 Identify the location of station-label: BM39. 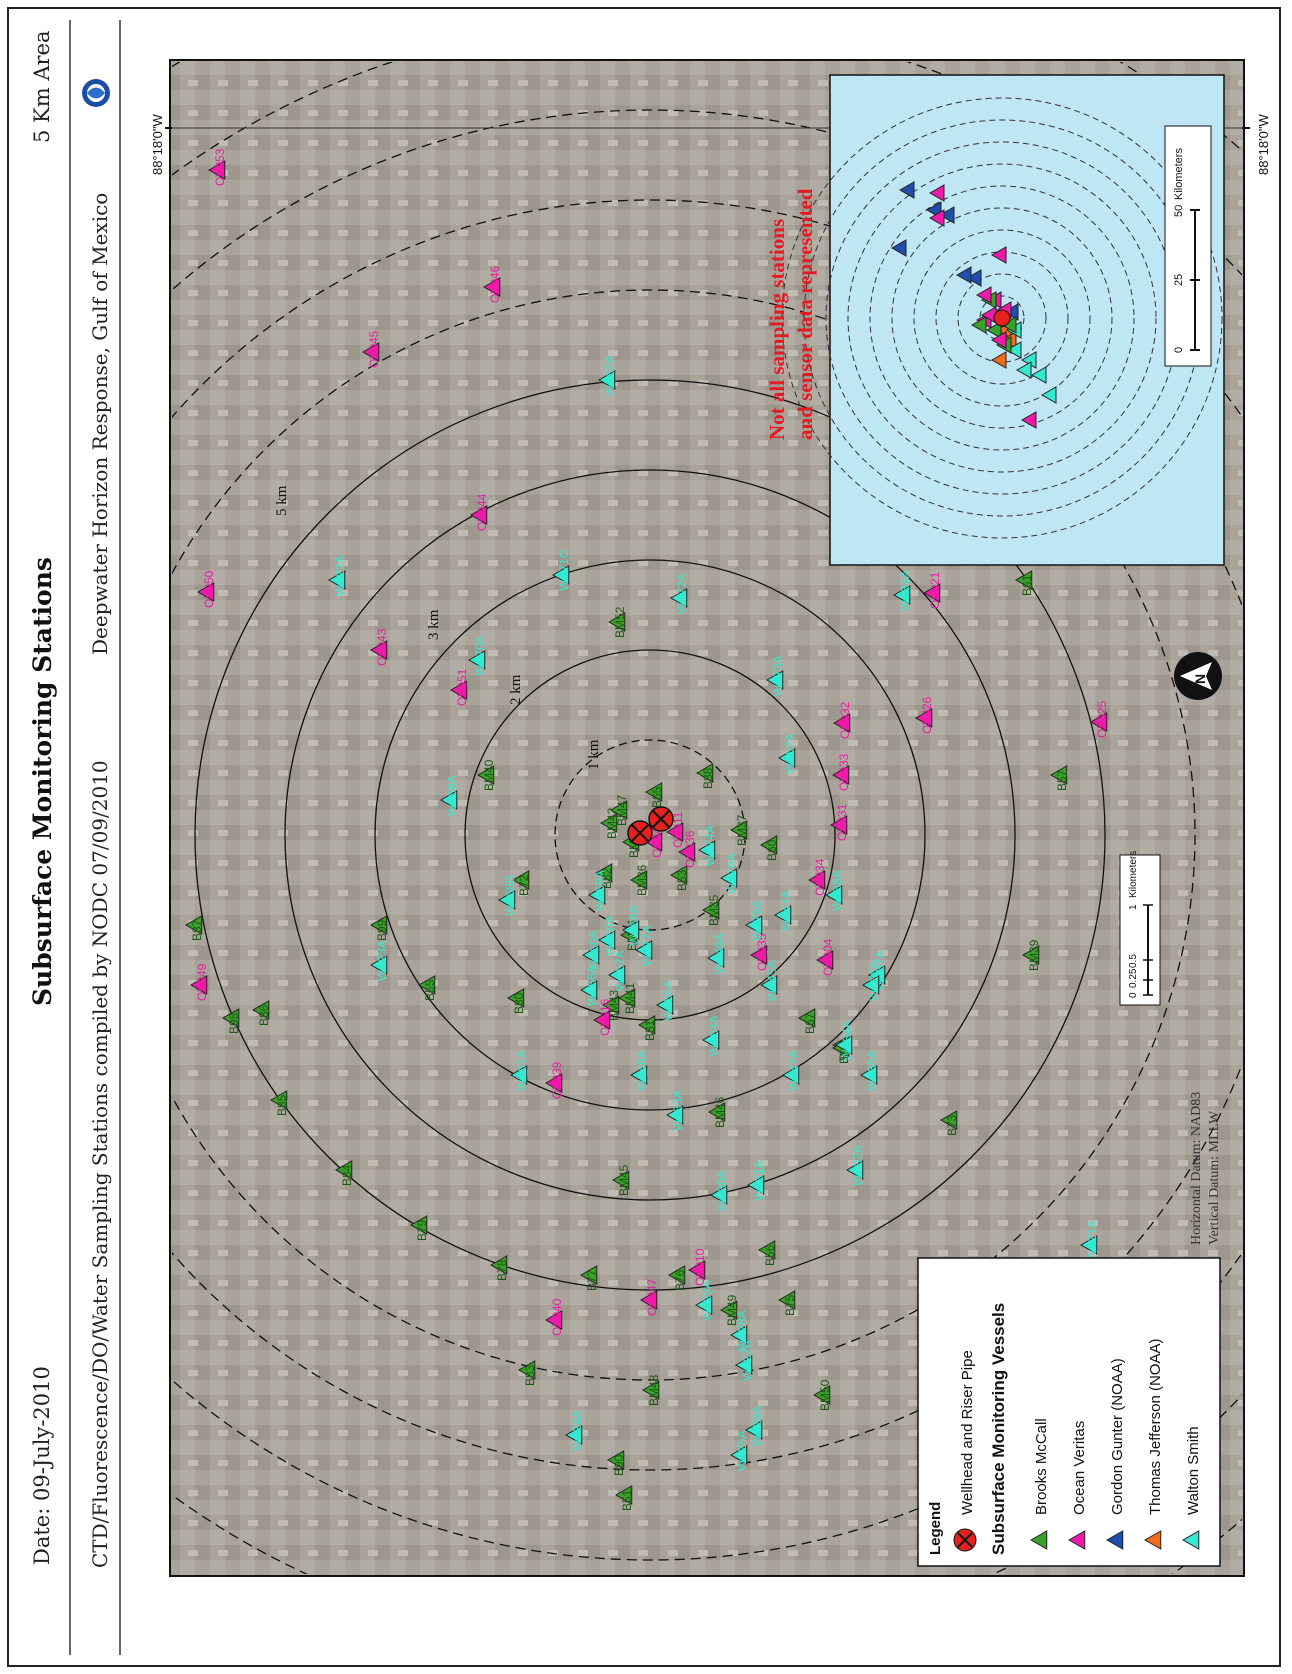
(1034, 955).